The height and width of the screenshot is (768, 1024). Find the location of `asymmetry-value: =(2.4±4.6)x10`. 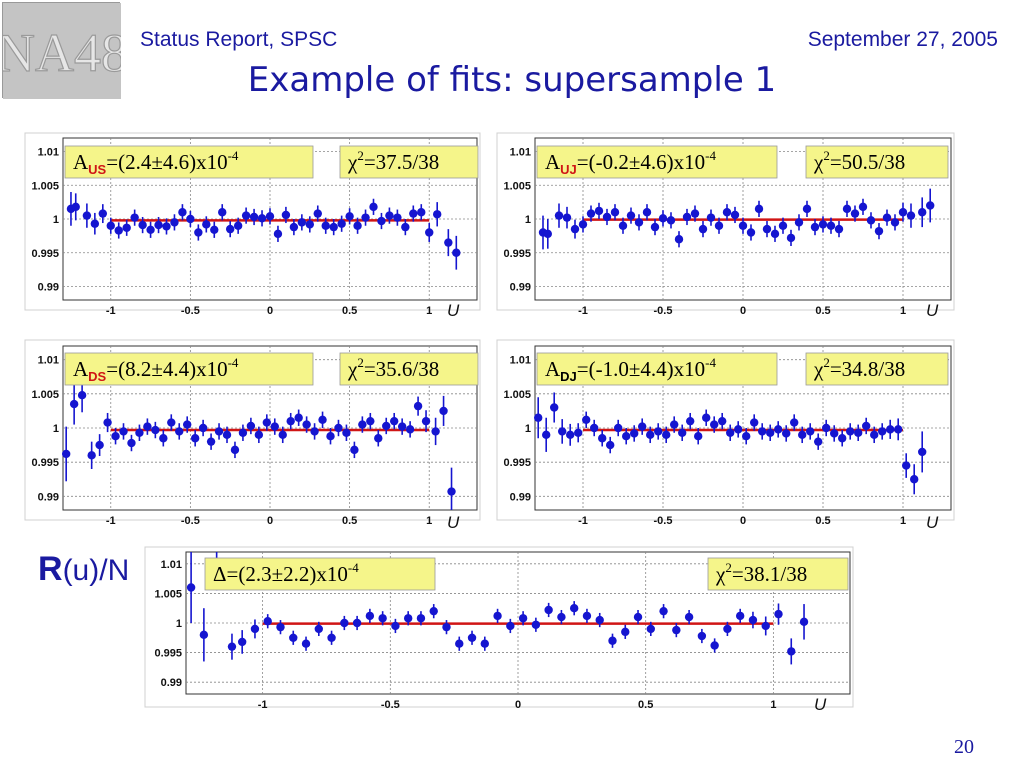

asymmetry-value: =(2.4±4.6)x10 is located at coordinates (166, 162).